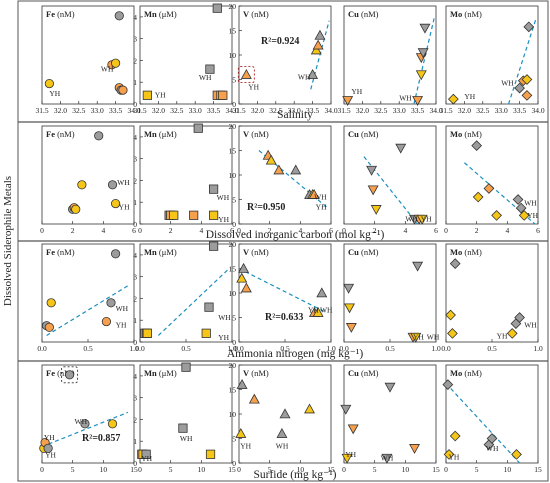  Describe the element at coordinates (135, 277) in the screenshot. I see `y-tick-label: 3` at that location.